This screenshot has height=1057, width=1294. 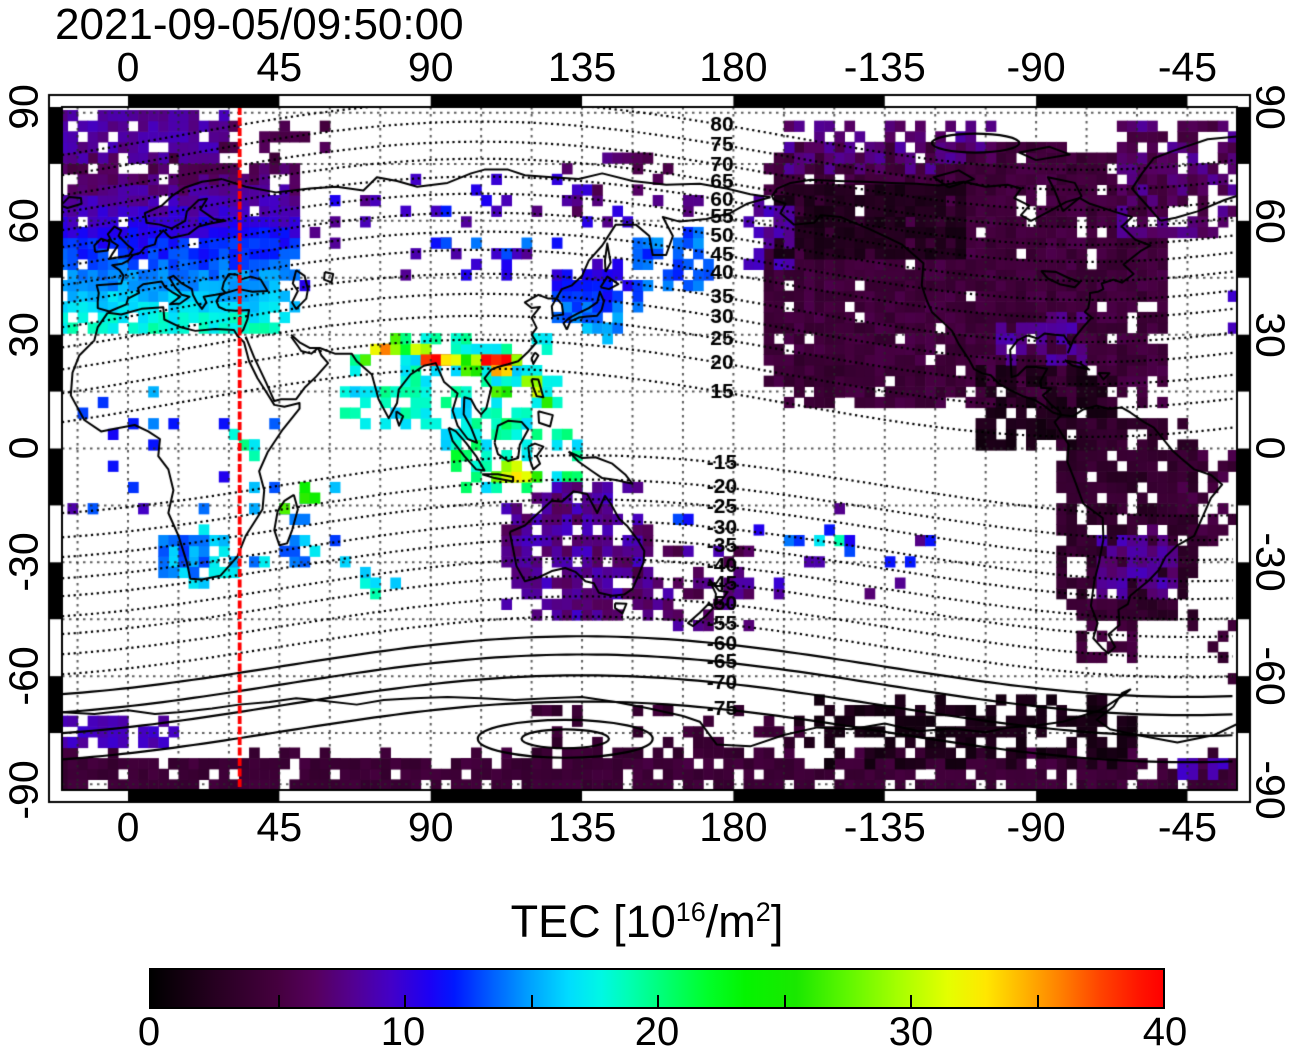 I want to click on lon-tick-label-top: 135, so click(x=582, y=67).